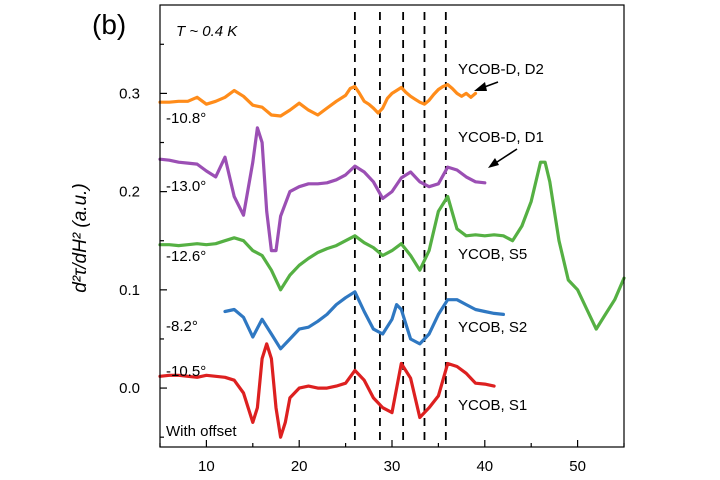 The width and height of the screenshot is (720, 480). Describe the element at coordinates (484, 466) in the screenshot. I see `x-tick-label: 40` at that location.